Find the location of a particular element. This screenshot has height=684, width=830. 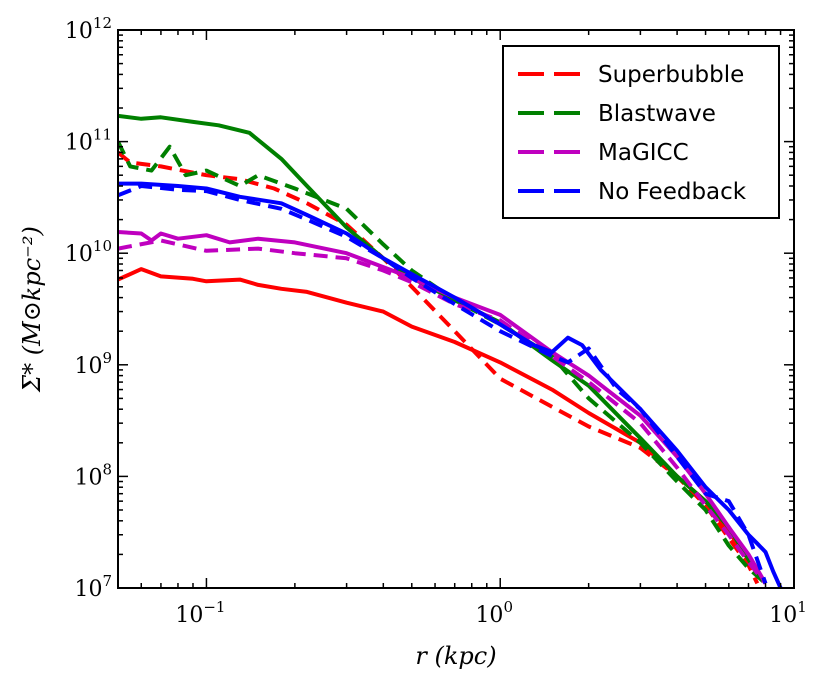

legend-label-blastwave: Blastwave is located at coordinates (657, 114).